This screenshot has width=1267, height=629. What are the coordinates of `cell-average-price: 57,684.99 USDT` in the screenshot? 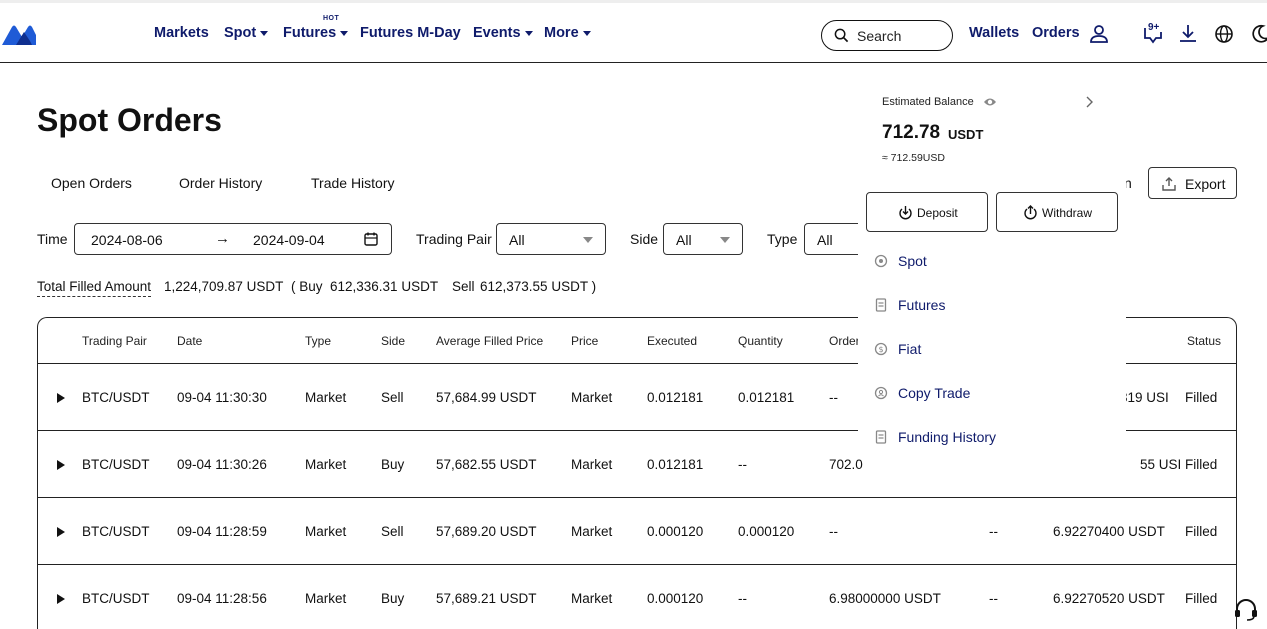 It's located at (486, 397).